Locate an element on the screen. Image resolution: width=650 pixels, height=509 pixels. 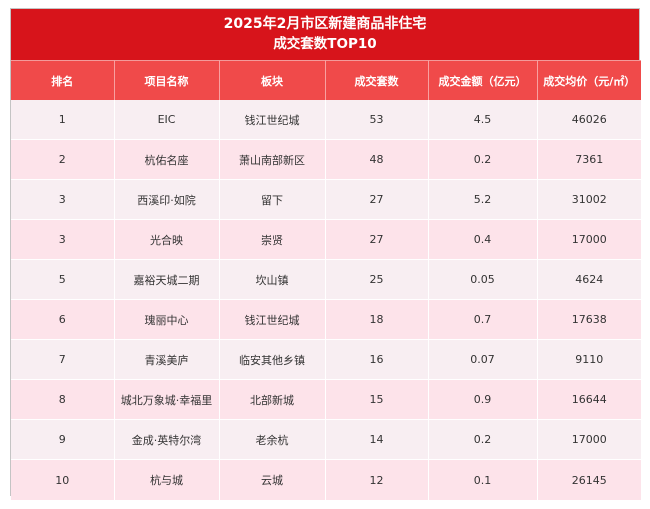
table-row: 10 杭与城 云城 12 0.1 26145 is located at coordinates (326, 479).